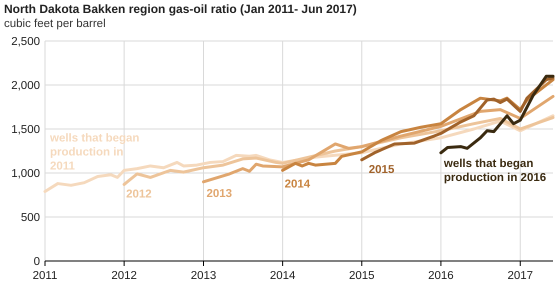  What do you see at coordinates (37, 262) in the screenshot?
I see `y-tick-label: 0` at bounding box center [37, 262].